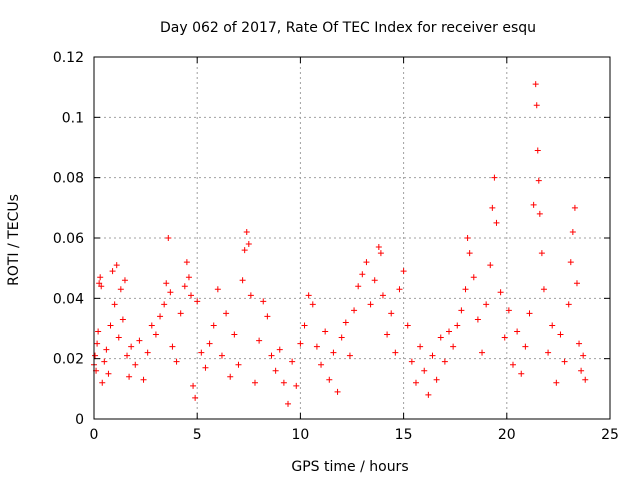 Image resolution: width=640 pixels, height=480 pixels. I want to click on y-tick-label: 0.04, so click(68, 299).